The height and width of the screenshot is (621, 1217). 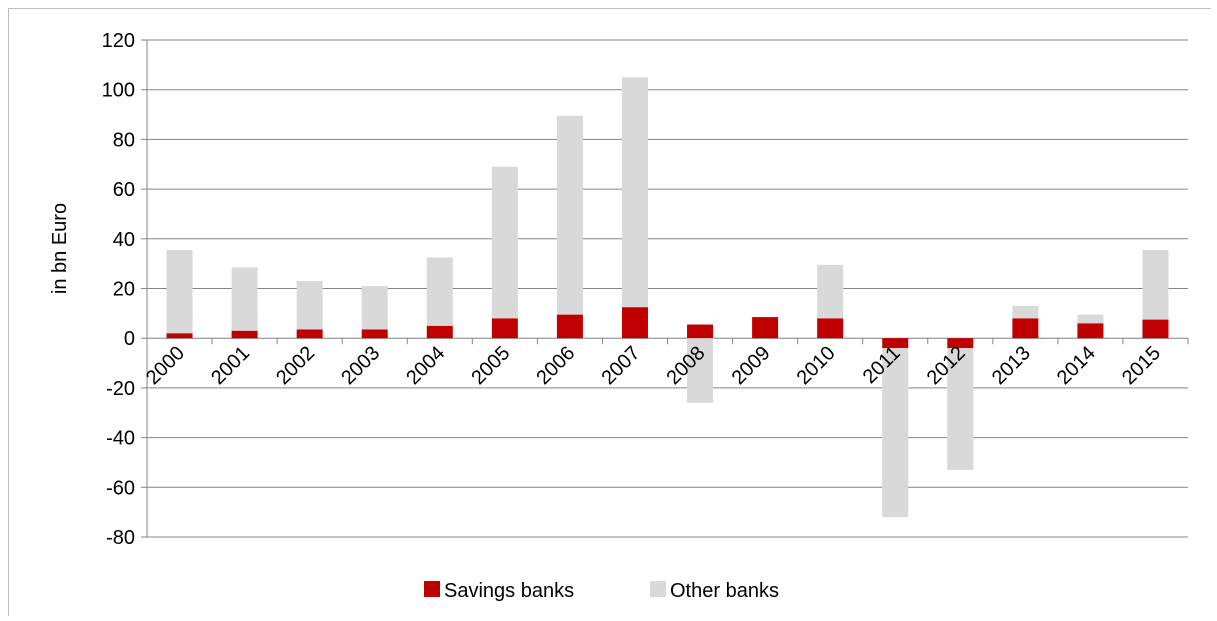 What do you see at coordinates (230, 365) in the screenshot?
I see `x-tick-label: 2001` at bounding box center [230, 365].